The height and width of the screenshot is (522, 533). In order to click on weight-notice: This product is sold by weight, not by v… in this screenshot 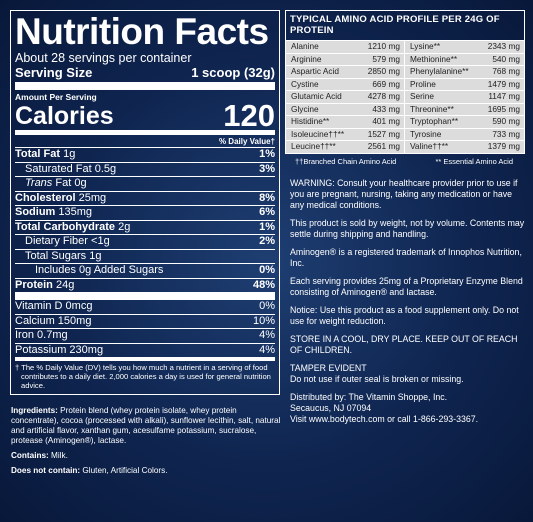, I will do `click(407, 228)`.